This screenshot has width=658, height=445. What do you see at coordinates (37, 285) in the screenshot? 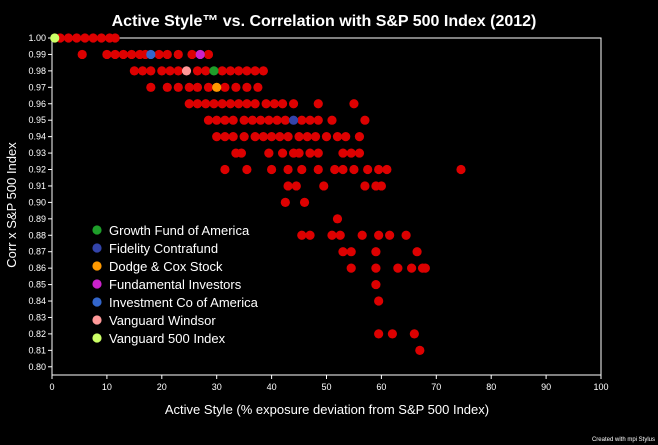
I see `y-tick-label: 0.85` at bounding box center [37, 285].